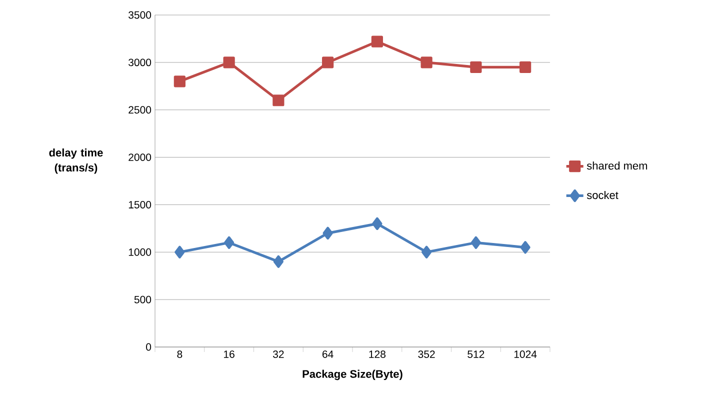 This screenshot has width=719, height=419. I want to click on y-tick-label: 0, so click(149, 347).